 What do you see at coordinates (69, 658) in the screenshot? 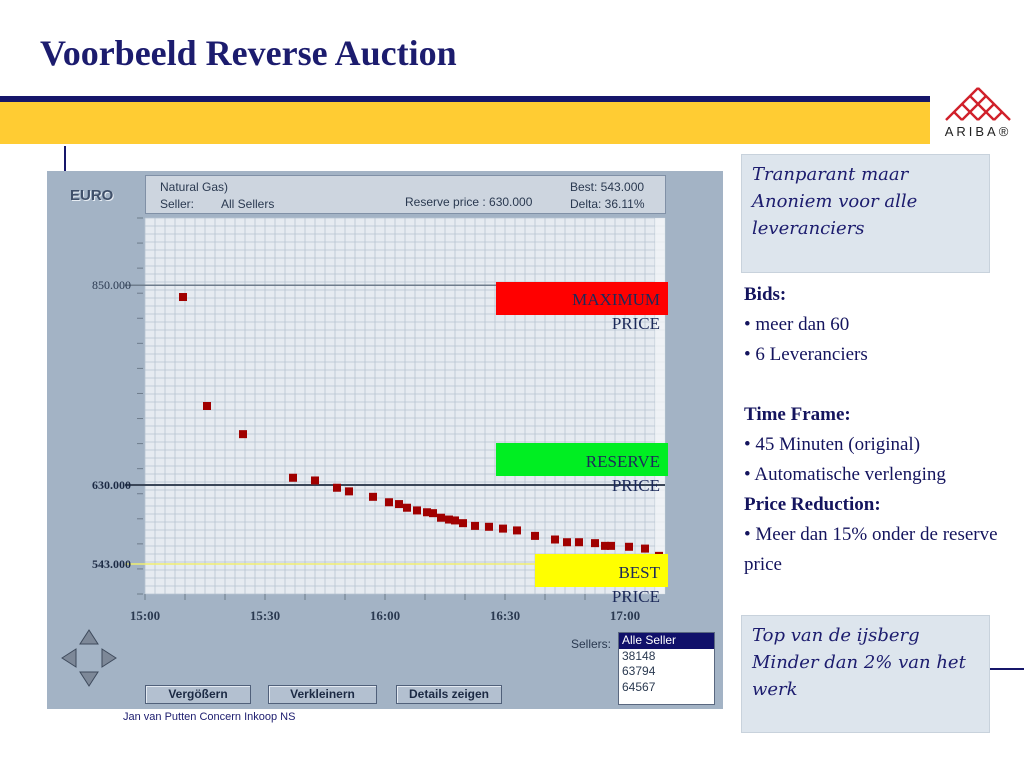
I see `pan-left-icon` at bounding box center [69, 658].